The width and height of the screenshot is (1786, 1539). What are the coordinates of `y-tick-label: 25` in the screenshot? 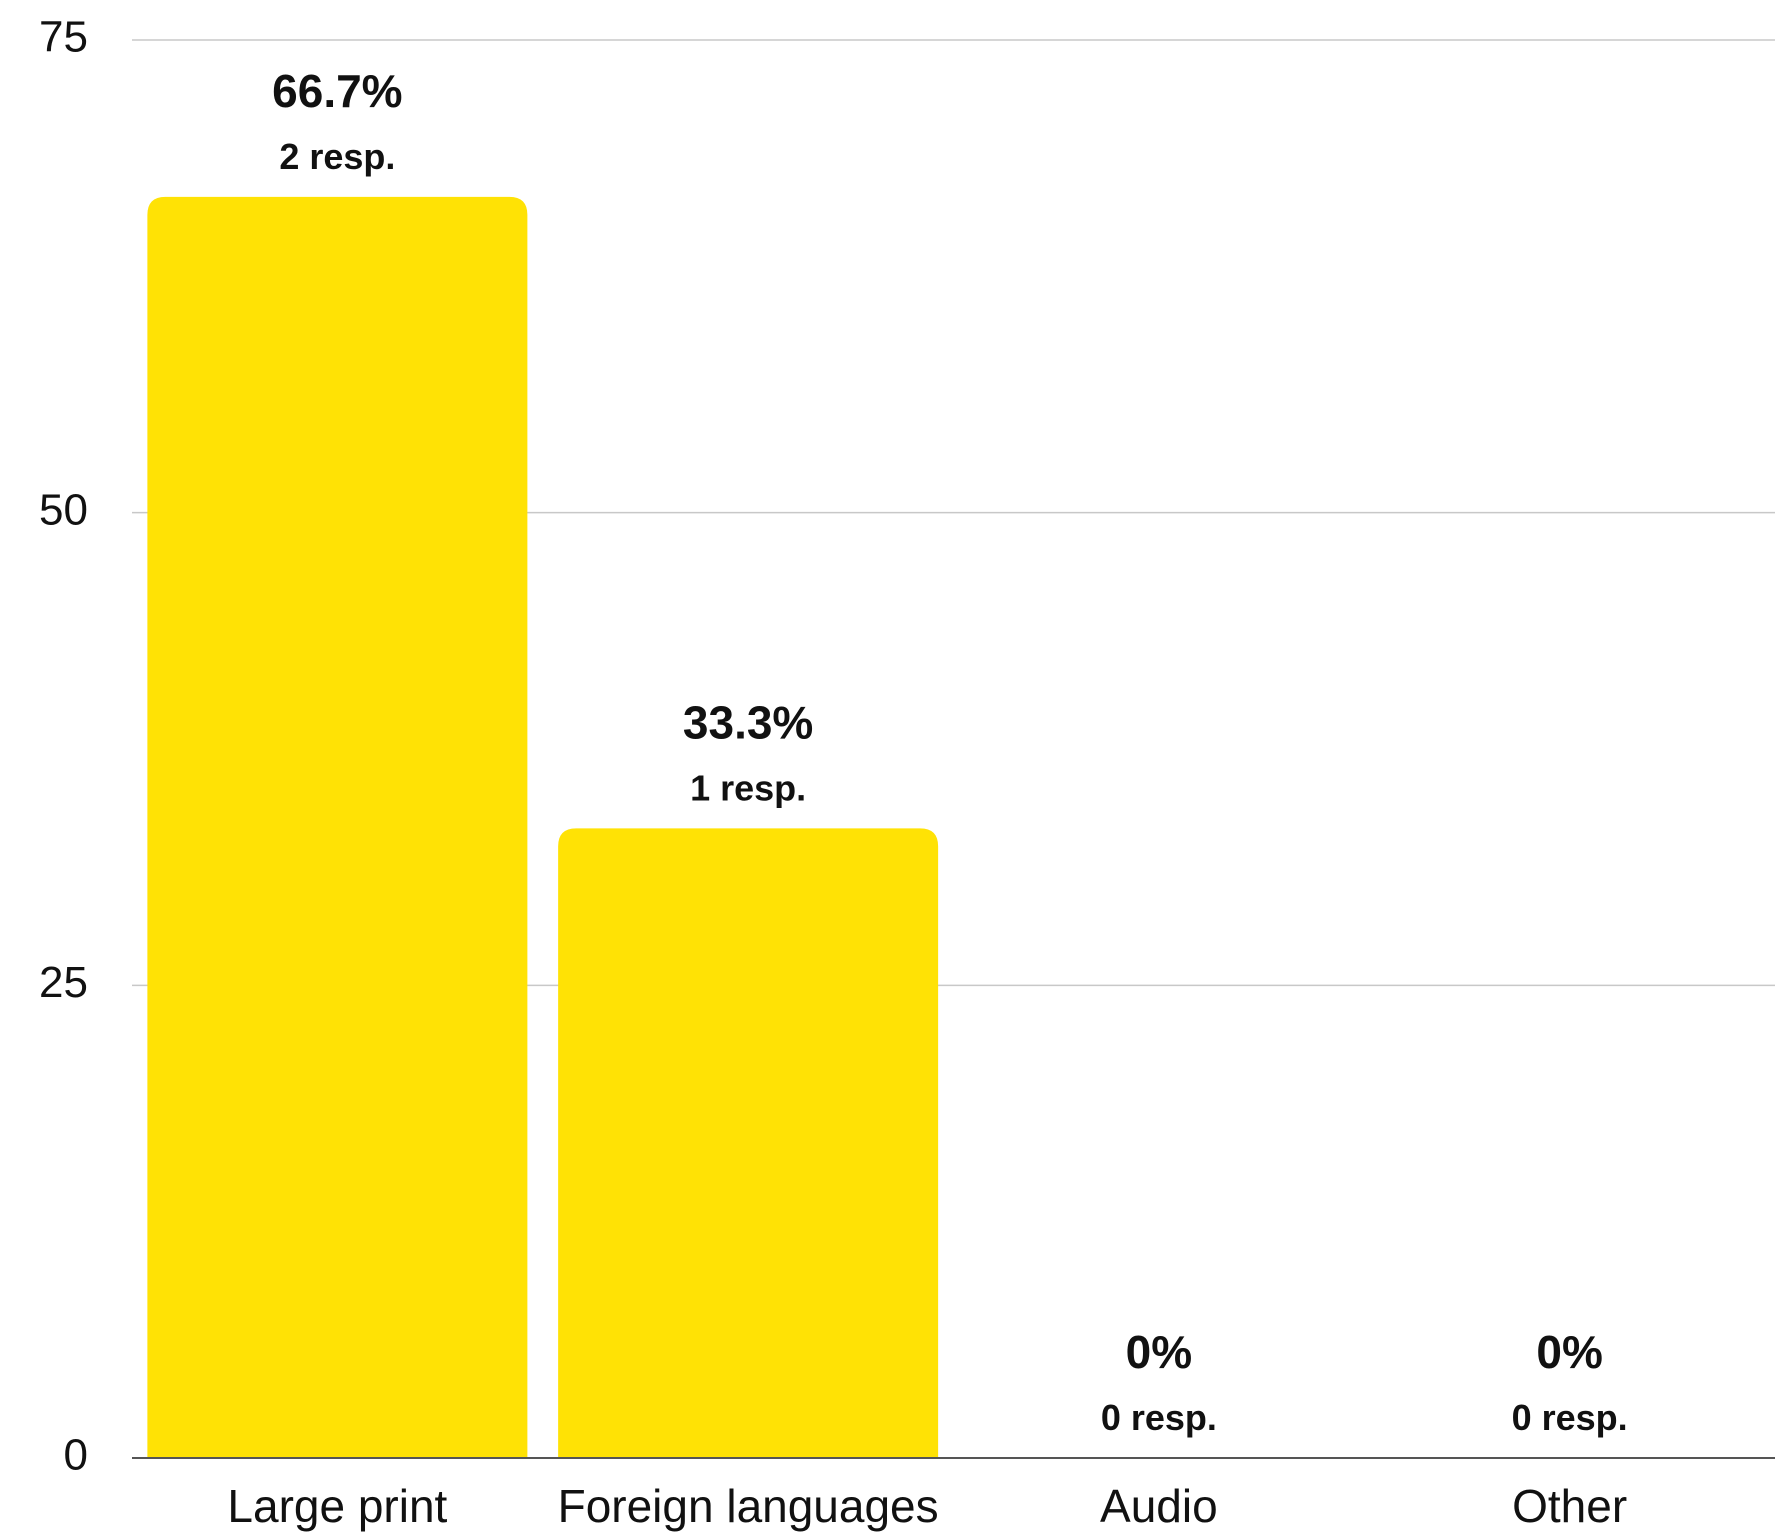 It's located at (63, 982).